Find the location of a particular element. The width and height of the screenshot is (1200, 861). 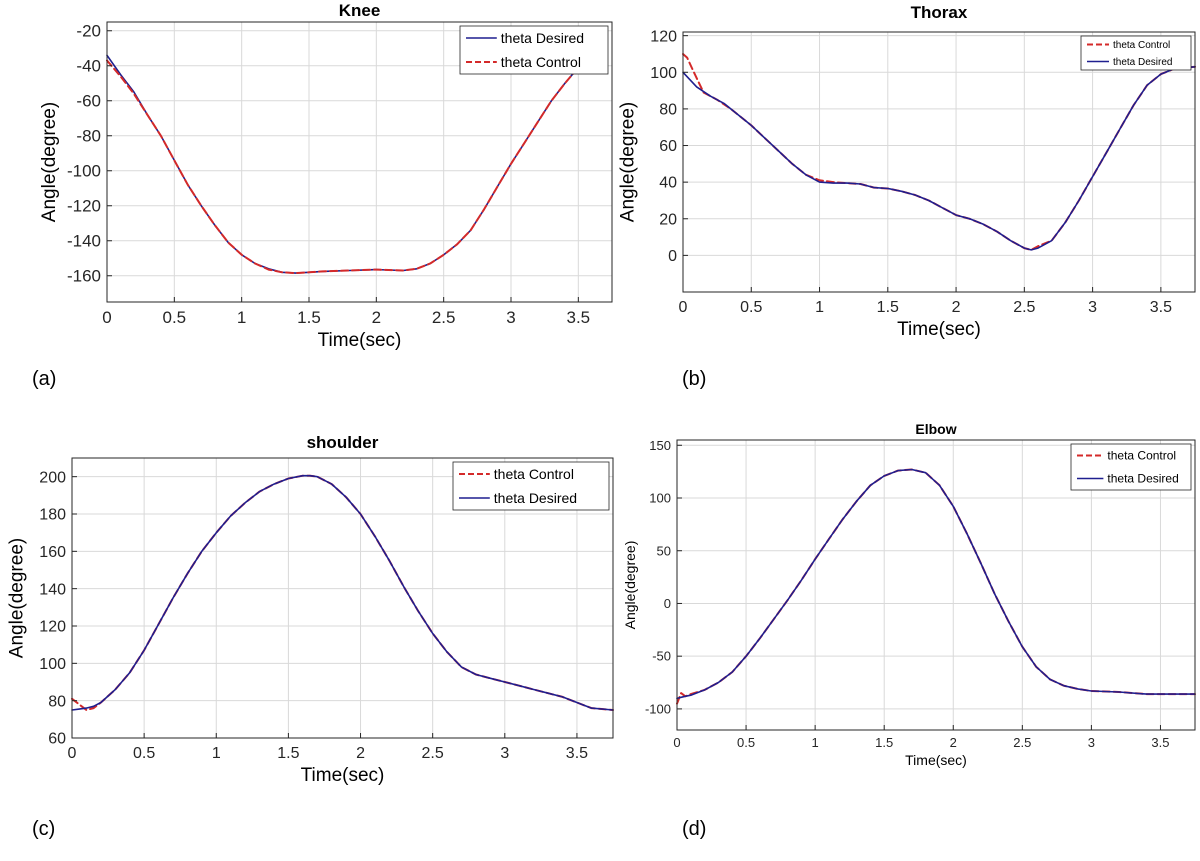

y-tick-label: -140 is located at coordinates (84, 241).